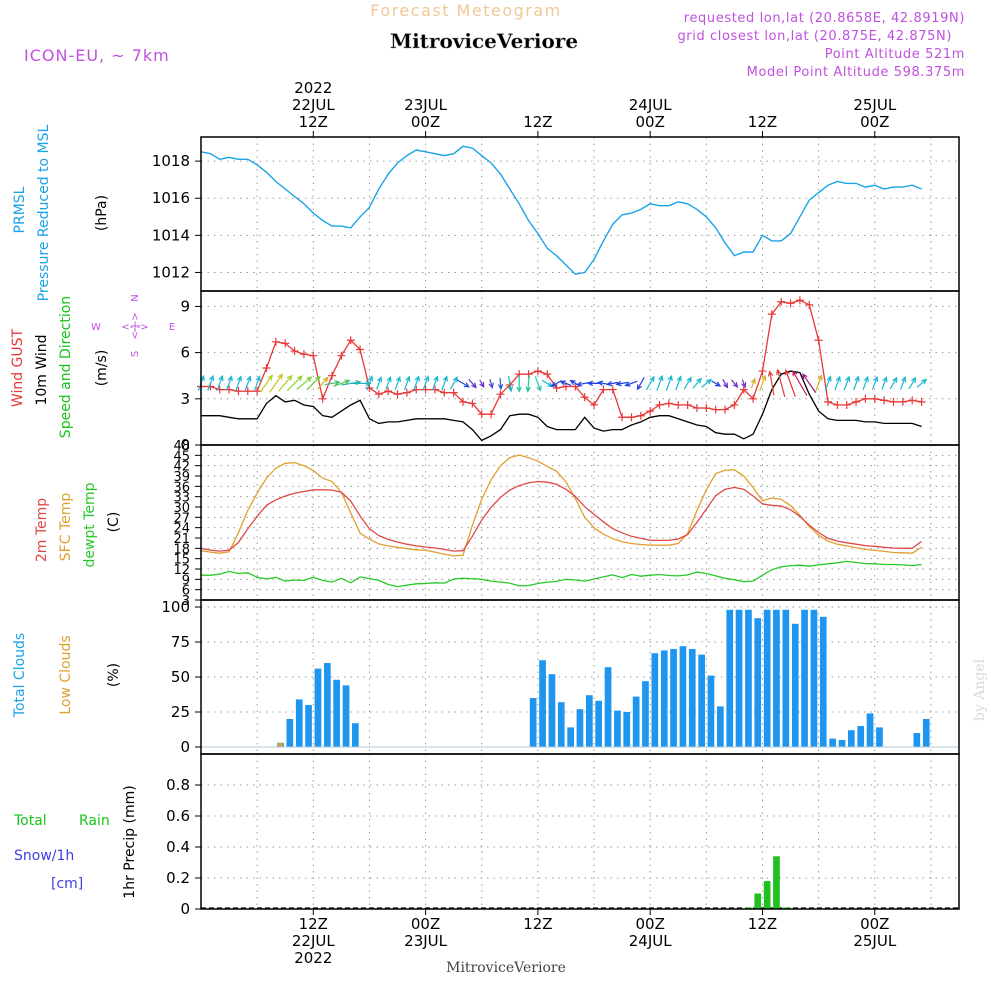 Image resolution: width=1000 pixels, height=1000 pixels. I want to click on y-tick-label: 0.4, so click(178, 847).